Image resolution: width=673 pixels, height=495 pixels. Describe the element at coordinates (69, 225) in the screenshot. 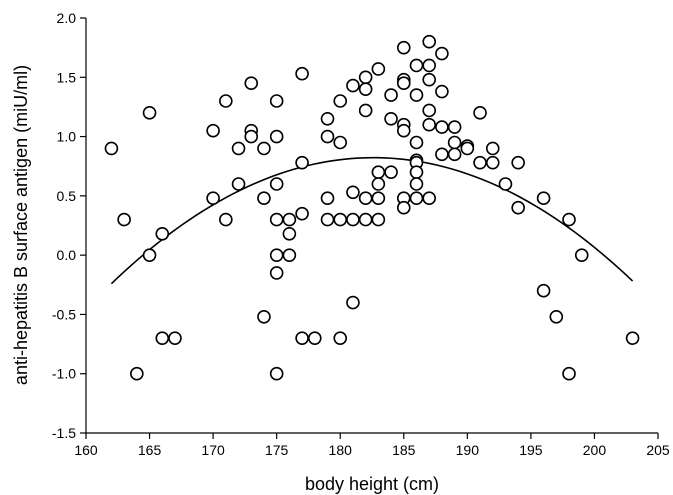

I see `y-ticks: -1.5 -1.0 -0.5 0.0 0.5 1.0 1.5 2.0` at that location.